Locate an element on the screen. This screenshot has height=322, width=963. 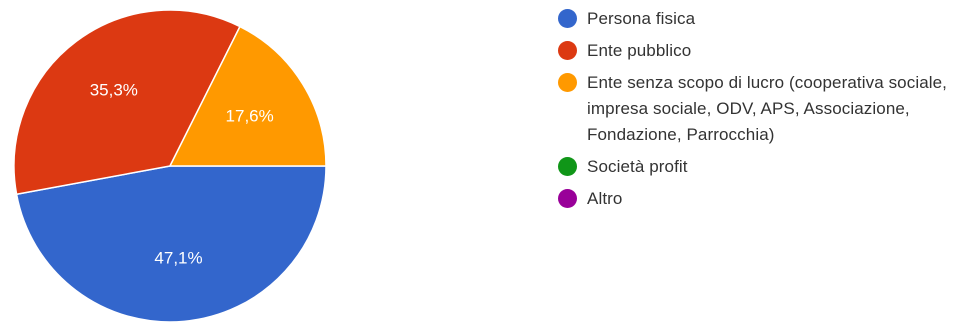
legend-item-persona-fisica: Persona fisica is located at coordinates (758, 19).